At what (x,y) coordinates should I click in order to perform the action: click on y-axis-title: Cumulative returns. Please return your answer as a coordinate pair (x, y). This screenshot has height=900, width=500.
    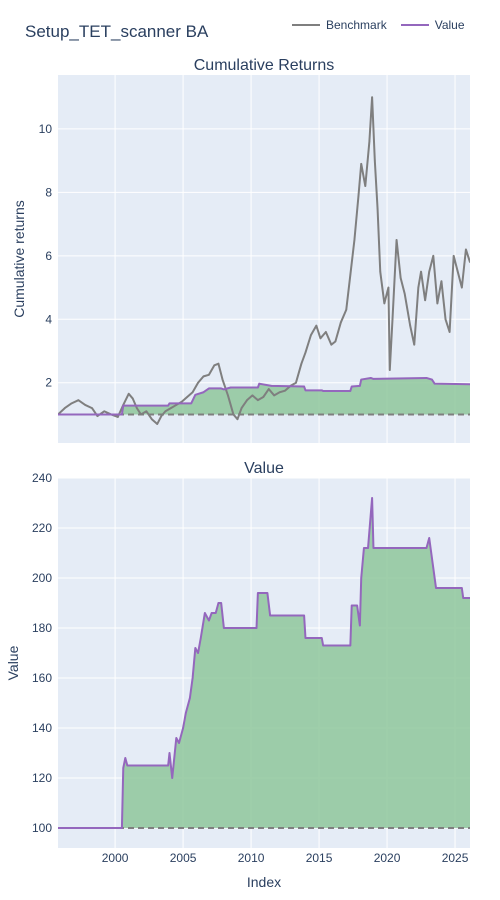
    Looking at the image, I should click on (19, 259).